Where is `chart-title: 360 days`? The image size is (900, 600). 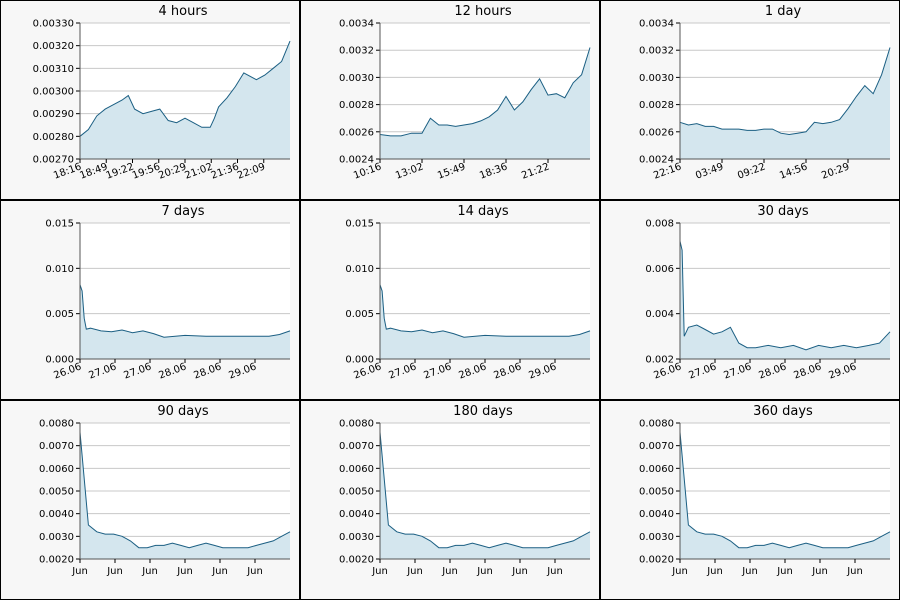 chart-title: 360 days is located at coordinates (783, 411).